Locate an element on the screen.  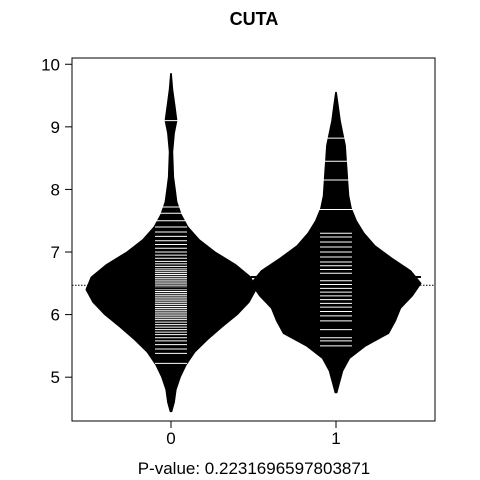
y-tick-label-9: 9 is located at coordinates (55, 127).